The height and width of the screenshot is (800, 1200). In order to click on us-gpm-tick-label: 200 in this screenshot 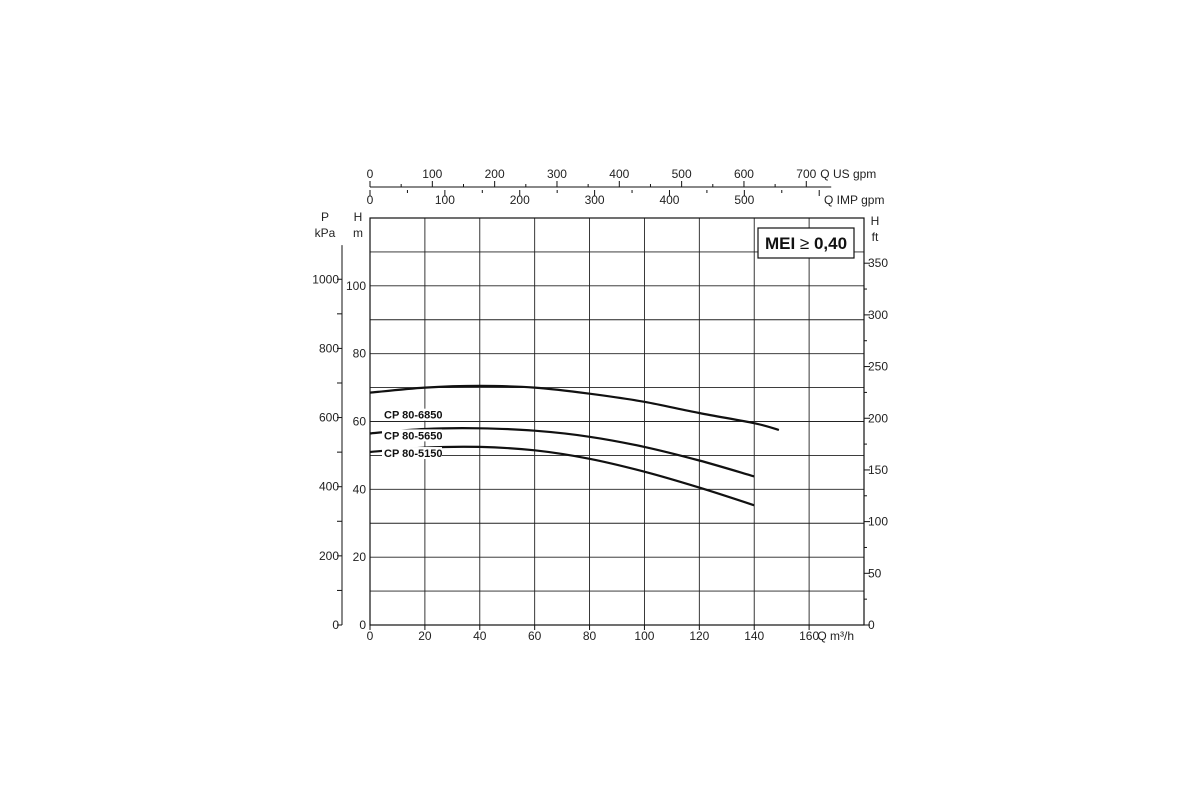, I will do `click(495, 174)`.